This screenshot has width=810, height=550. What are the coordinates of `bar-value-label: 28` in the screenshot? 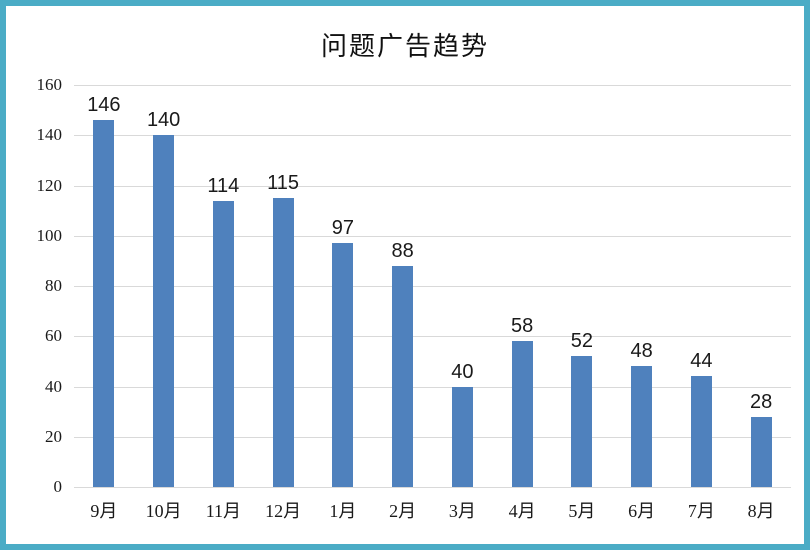 It's located at (761, 401).